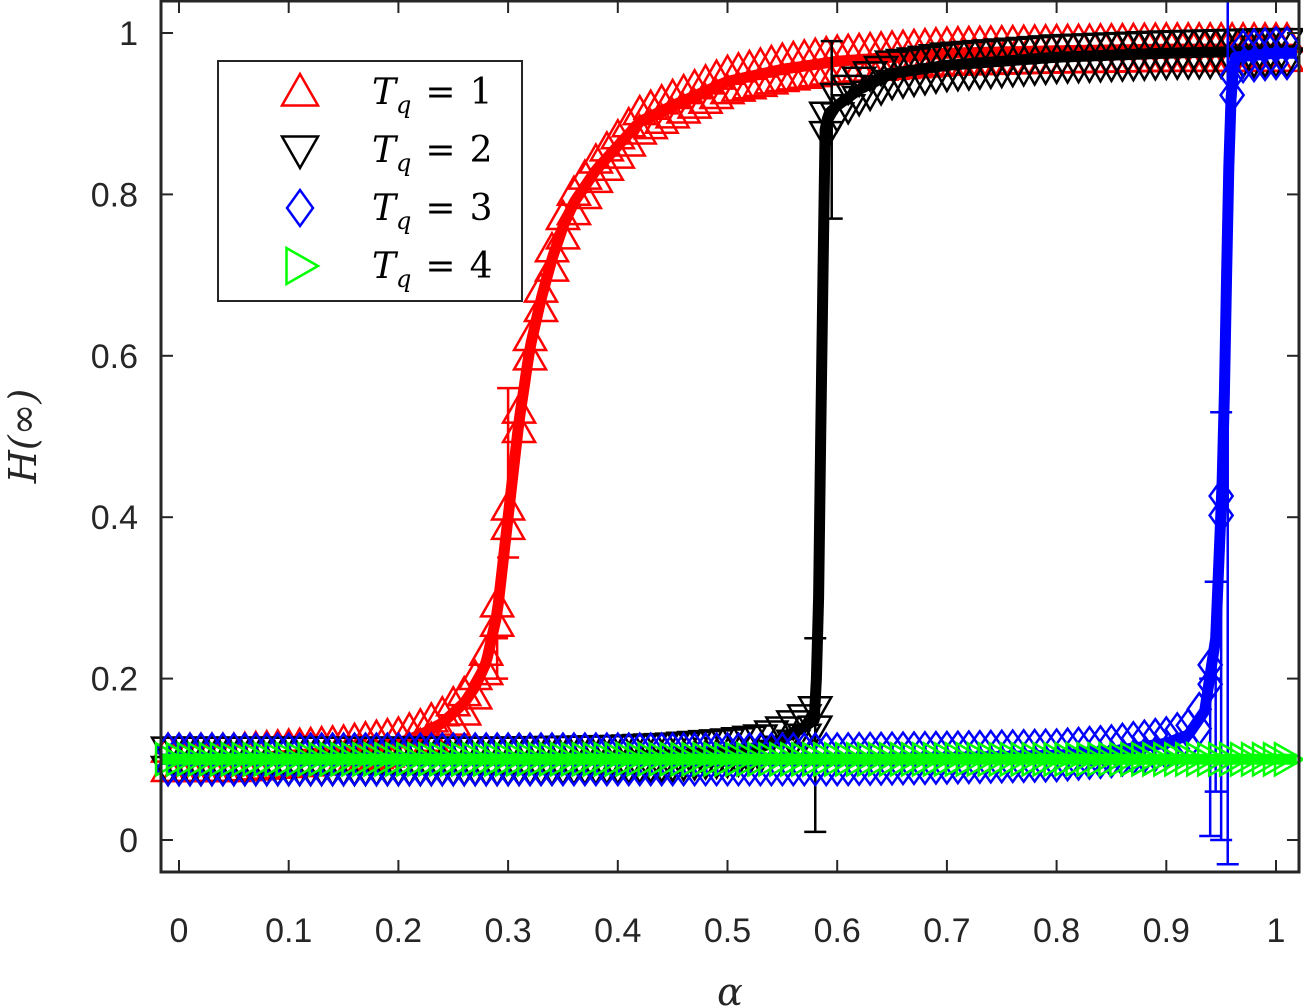 This screenshot has height=1008, width=1303. I want to click on legend-label: Tq = 3, so click(432, 211).